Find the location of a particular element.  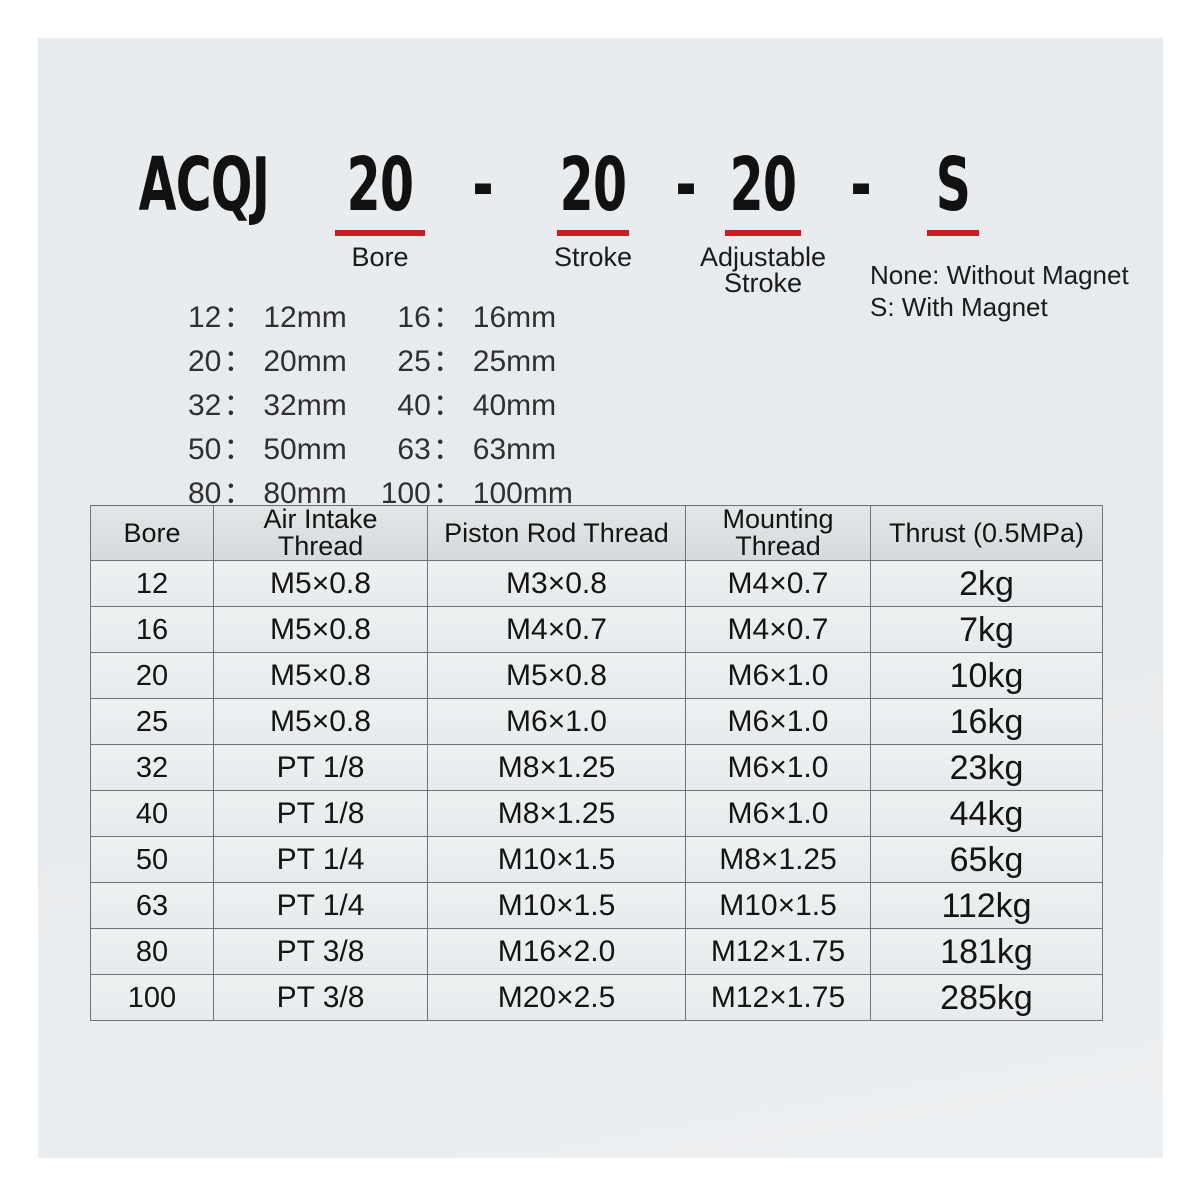

bore-option-value: 63mm is located at coordinates (514, 449).